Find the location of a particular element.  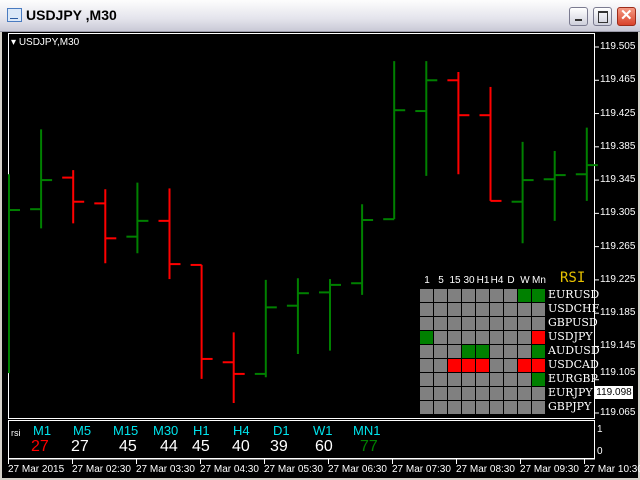

time-axis-label: 27 Mar 04:30 is located at coordinates (229, 469).